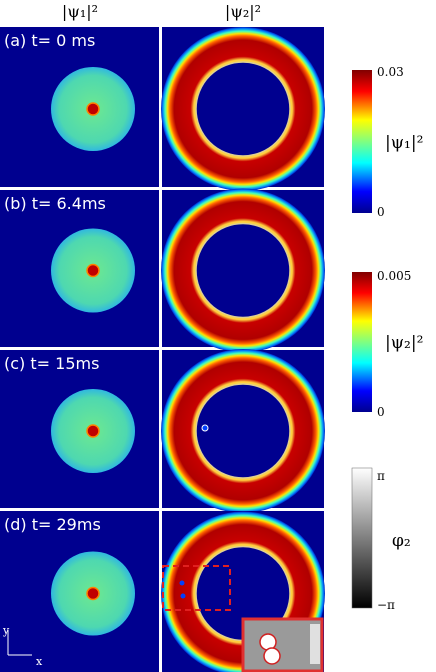  I want to click on colorbar-min: −π, so click(386, 605).